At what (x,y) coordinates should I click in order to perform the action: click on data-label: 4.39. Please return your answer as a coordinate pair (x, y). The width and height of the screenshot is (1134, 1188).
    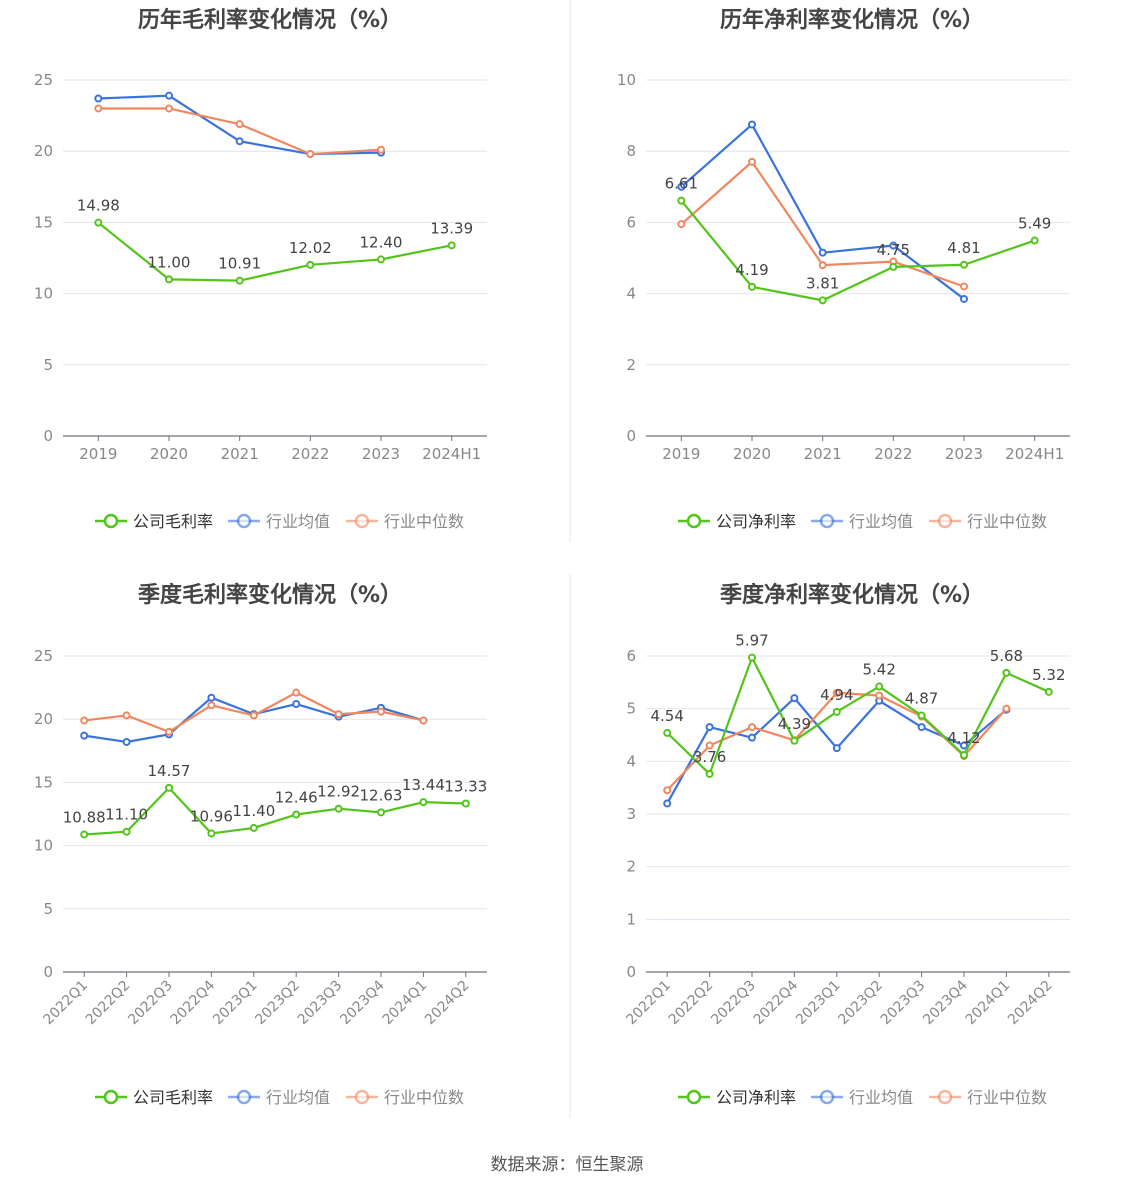
    Looking at the image, I should click on (794, 724).